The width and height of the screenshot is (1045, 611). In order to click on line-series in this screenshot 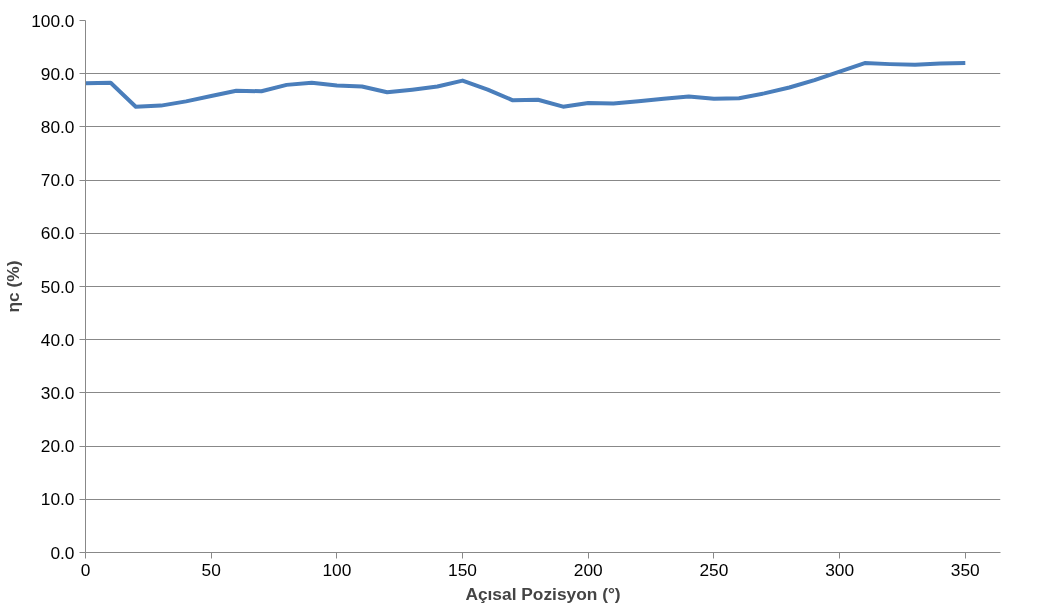, I will do `click(526, 85)`.